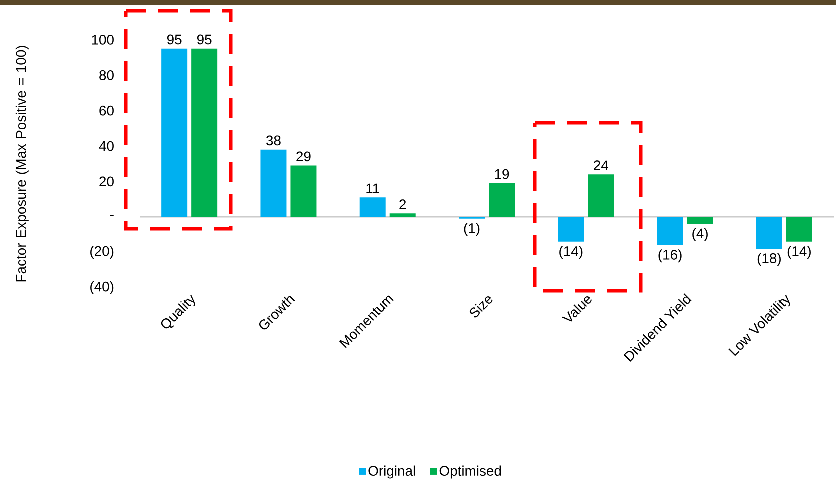 The image size is (836, 482). Describe the element at coordinates (471, 472) in the screenshot. I see `legend-label: Optimised` at that location.